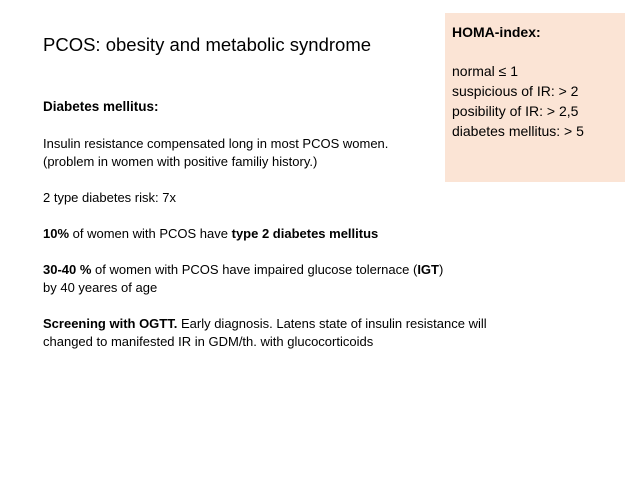 This screenshot has width=638, height=479. What do you see at coordinates (485, 71) in the screenshot?
I see `homa-normal-line: normal ≤ 1` at bounding box center [485, 71].